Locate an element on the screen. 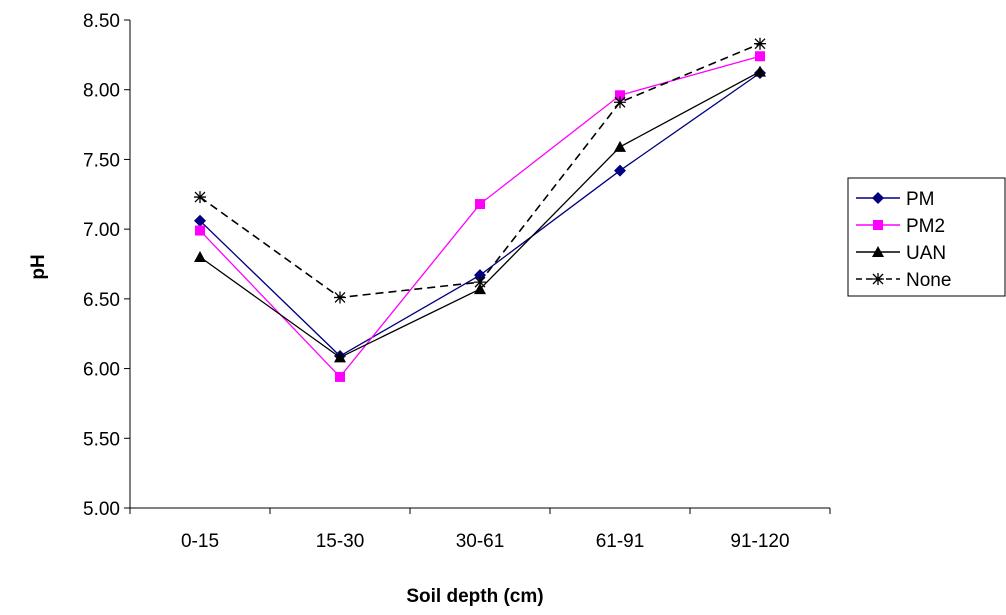 This screenshot has height=615, width=1006. y-axis-ticks: 5.00 5.50 6.00 6.50 7.00 7.50 8.00 8.50 is located at coordinates (106, 265).